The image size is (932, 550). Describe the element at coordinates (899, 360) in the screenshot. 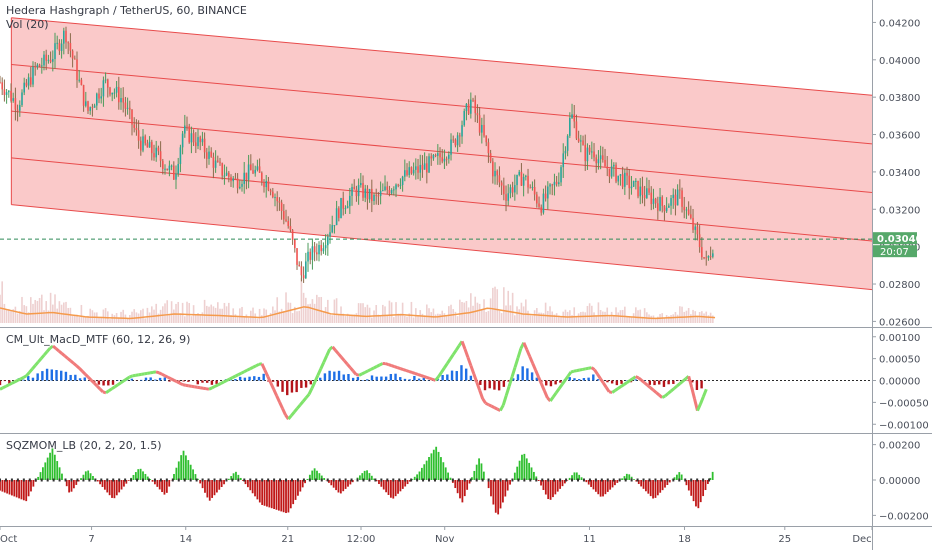

I see `macd-tick-label: 0.00050` at that location.